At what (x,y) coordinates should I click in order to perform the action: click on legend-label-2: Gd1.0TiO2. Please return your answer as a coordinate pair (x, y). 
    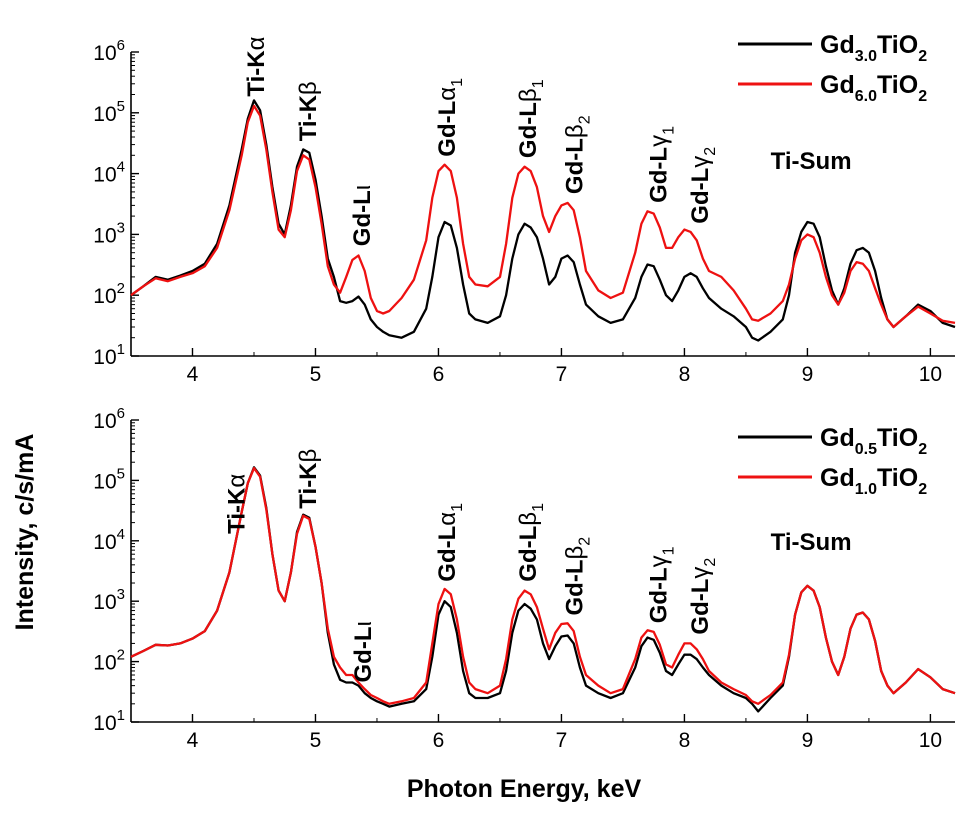
    Looking at the image, I should click on (873, 481).